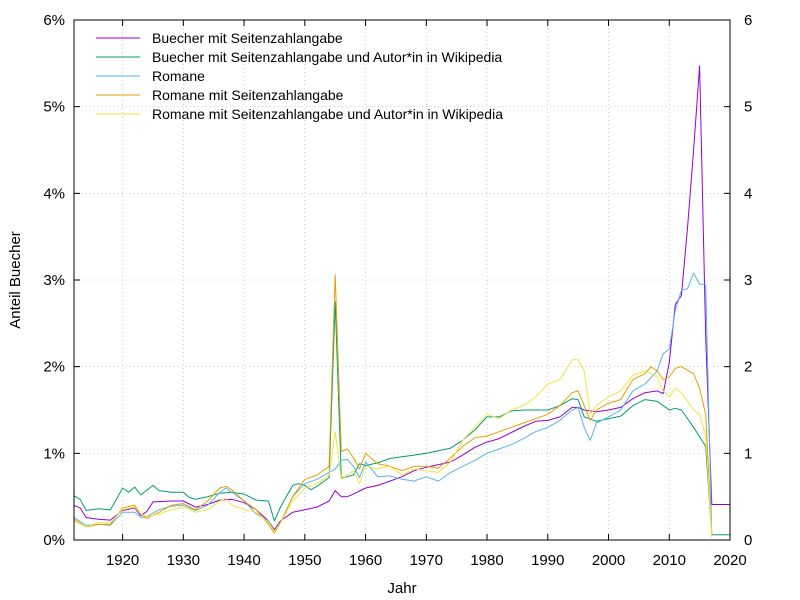 This screenshot has width=800, height=600. I want to click on x-tick-label: 2020, so click(729, 560).